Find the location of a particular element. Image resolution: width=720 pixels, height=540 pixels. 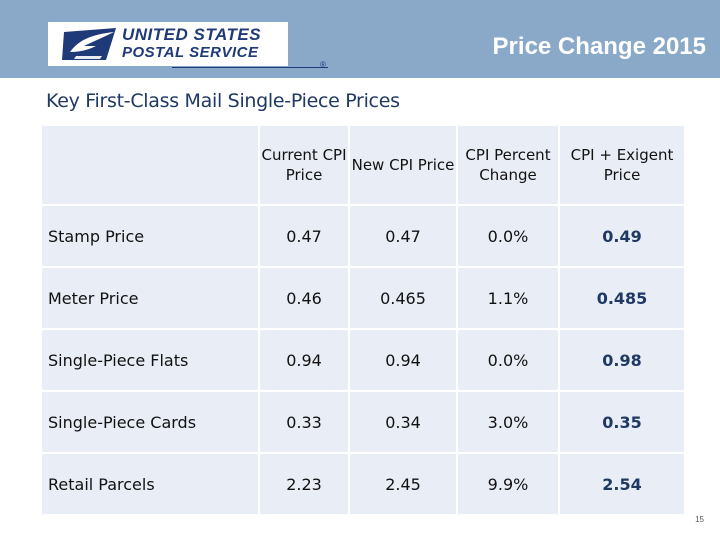

page-title: Price Change 2015 is located at coordinates (599, 46).